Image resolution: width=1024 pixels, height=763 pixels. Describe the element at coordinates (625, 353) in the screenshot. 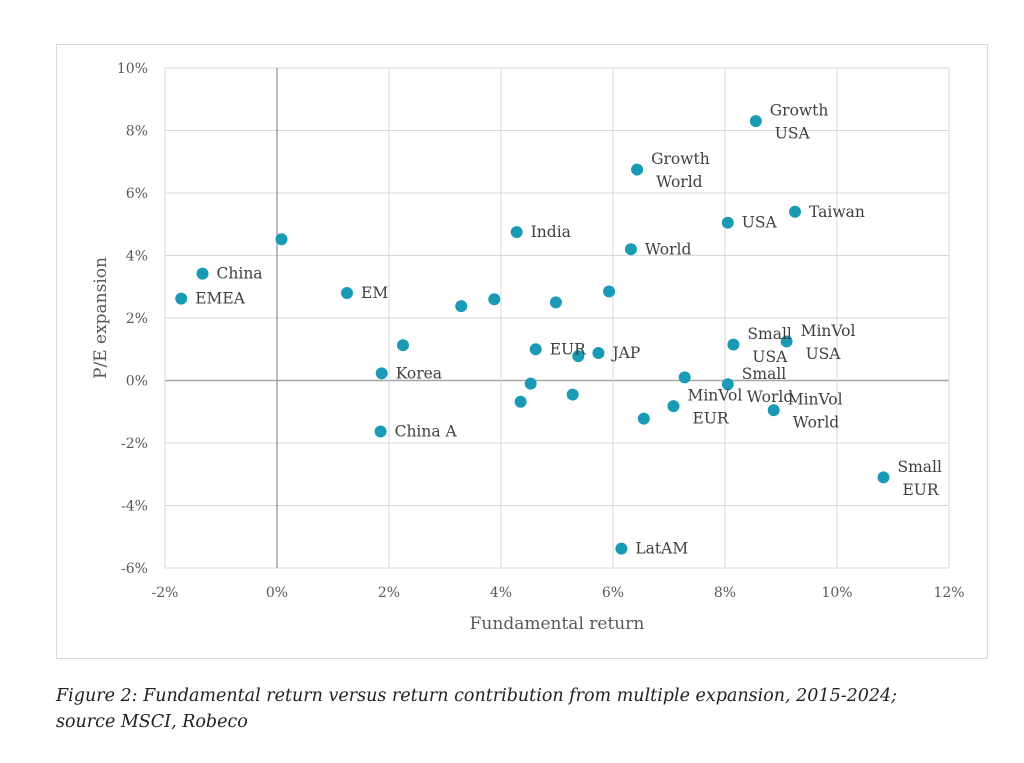

I see `point-label: JAP` at that location.